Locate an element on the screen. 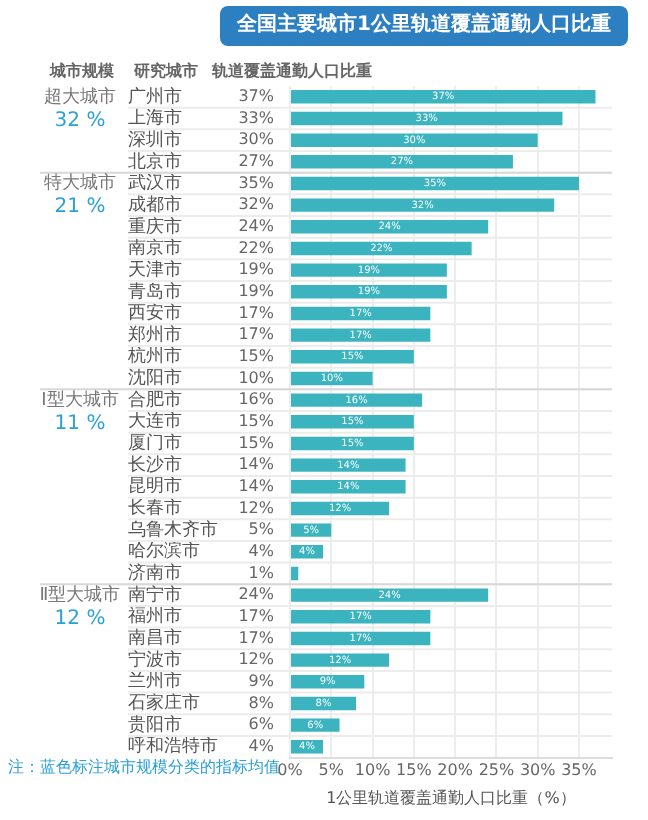 The image size is (648, 820). data-label: 30% is located at coordinates (256, 139).